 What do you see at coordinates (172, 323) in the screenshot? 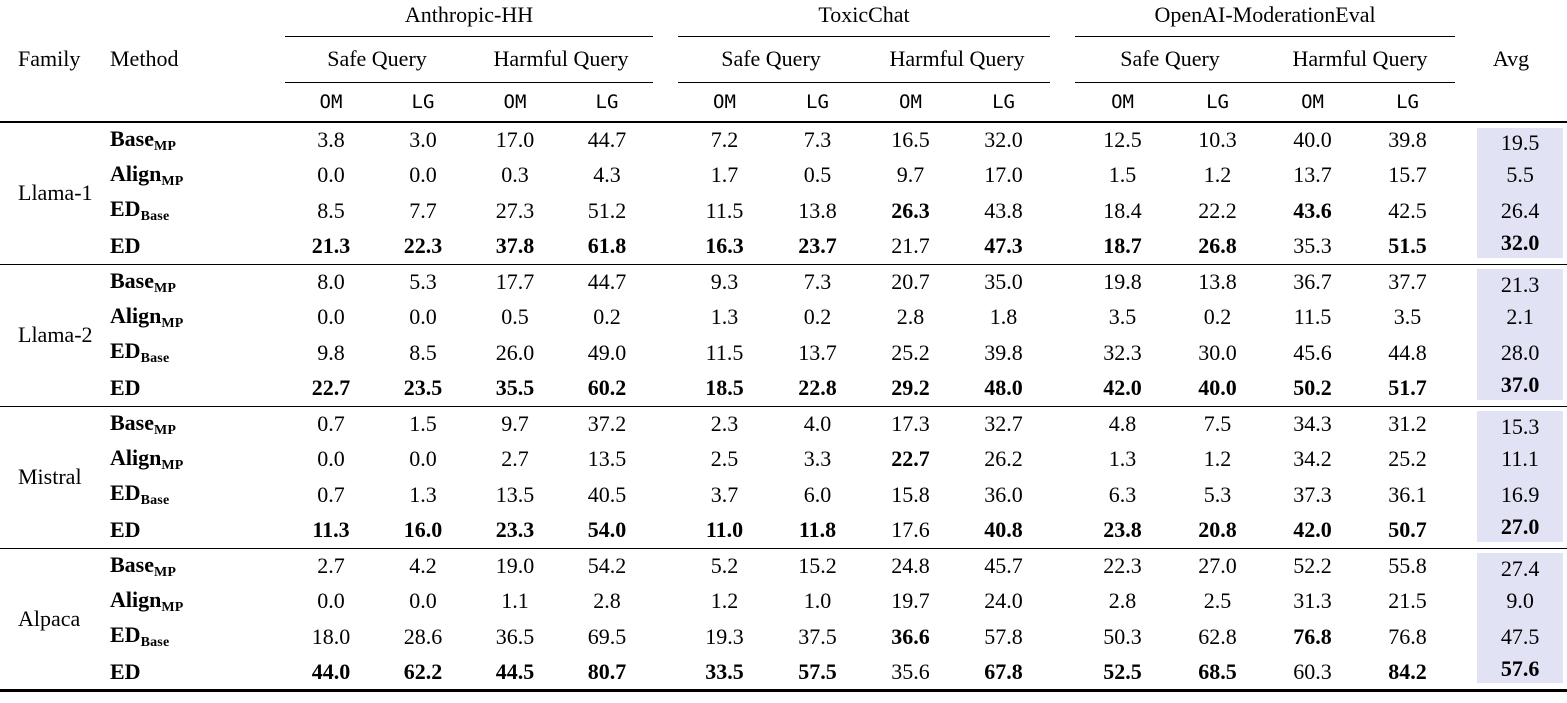
I see `method-subscript: MP` at bounding box center [172, 323].